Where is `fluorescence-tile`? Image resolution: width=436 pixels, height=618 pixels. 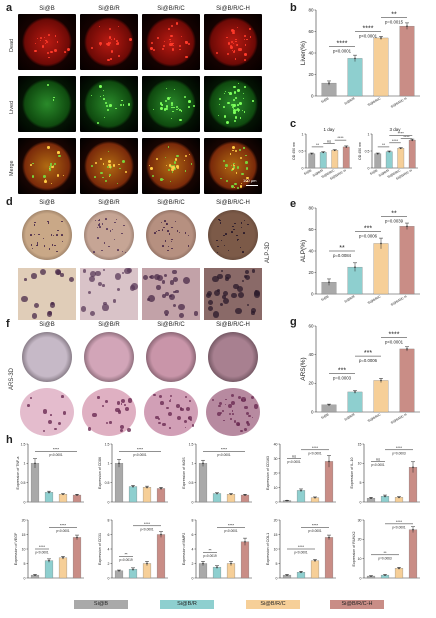 fluorescence-tile is located at coordinates (233, 166).